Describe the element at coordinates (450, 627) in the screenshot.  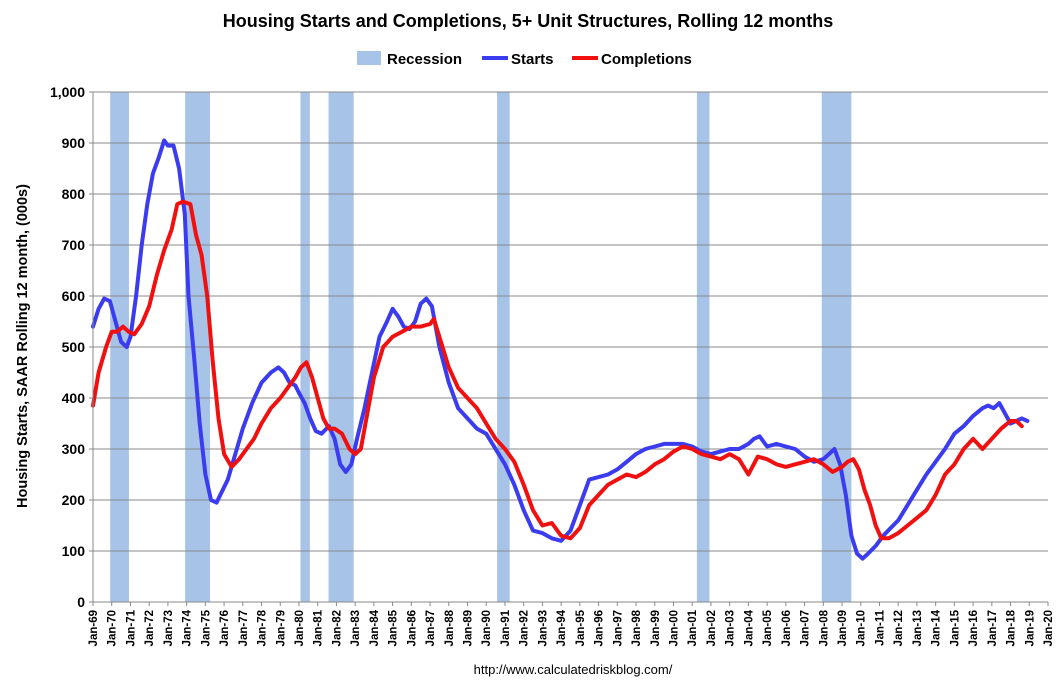
I see `x-tick-label: Jan-88` at that location.